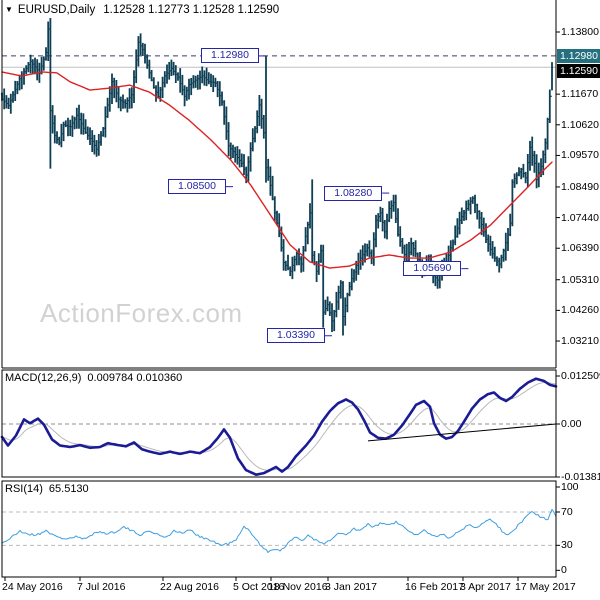  What do you see at coordinates (580, 477) in the screenshot?
I see `macd-axis-label: -0.013813` at bounding box center [580, 477].